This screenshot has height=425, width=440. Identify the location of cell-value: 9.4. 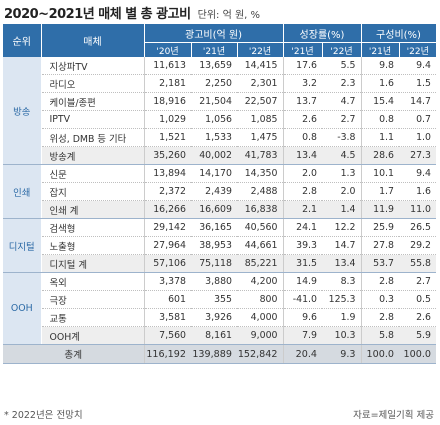
(417, 173).